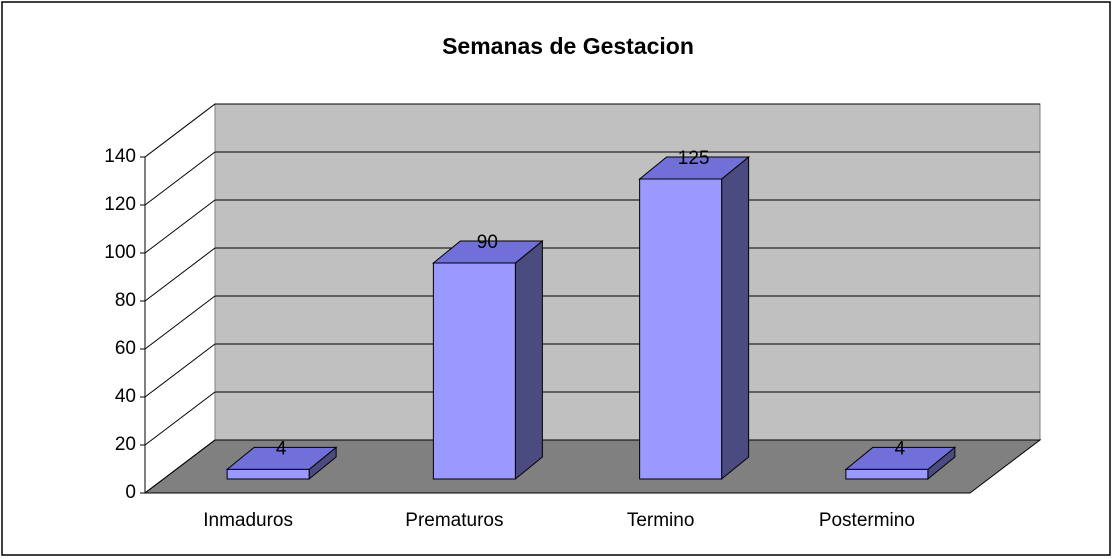 The width and height of the screenshot is (1113, 559). I want to click on x-tick-label: Prematuros, so click(454, 520).